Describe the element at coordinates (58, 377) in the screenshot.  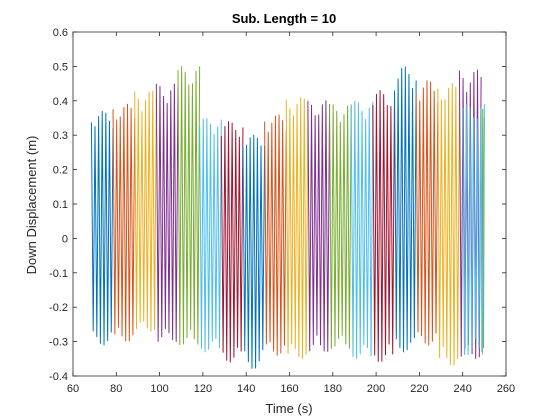
I see `y-tick-label: -0.4` at that location.